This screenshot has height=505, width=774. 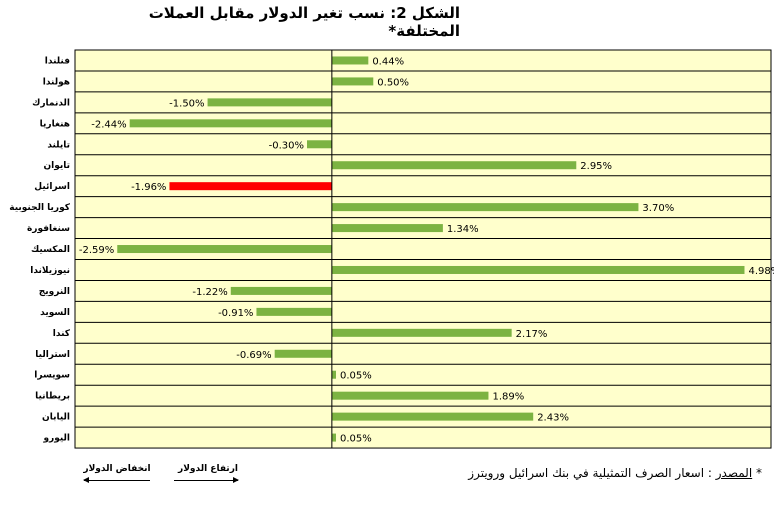 I want to click on category-label: سنغافورة, so click(x=48, y=229).